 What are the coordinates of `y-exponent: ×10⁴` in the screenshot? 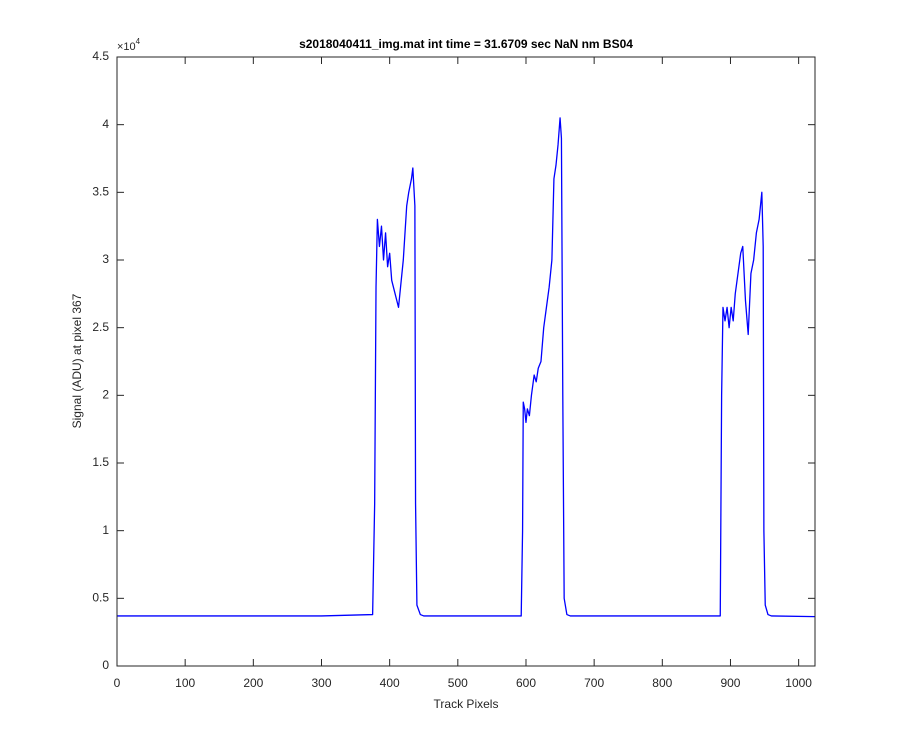 It's located at (129, 45).